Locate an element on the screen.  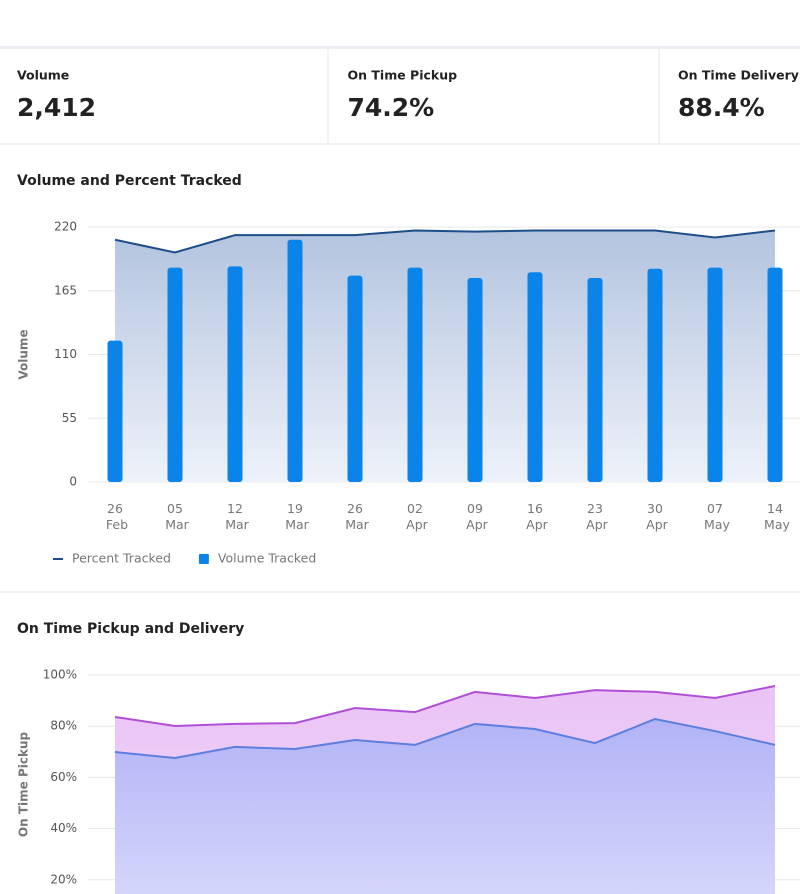
header is located at coordinates (400, 23).